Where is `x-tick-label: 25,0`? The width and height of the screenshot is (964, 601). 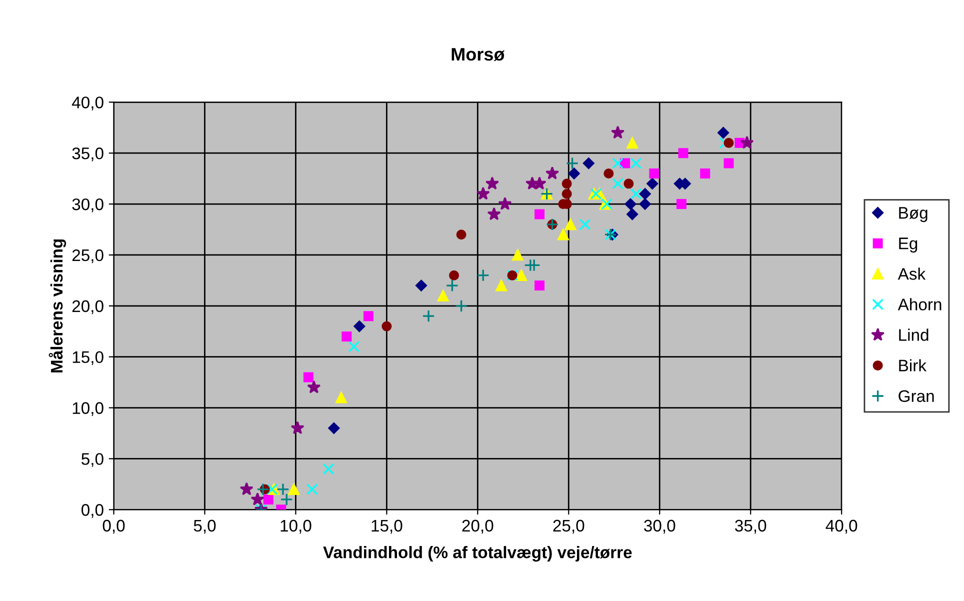
x-tick-label: 25,0 is located at coordinates (568, 527).